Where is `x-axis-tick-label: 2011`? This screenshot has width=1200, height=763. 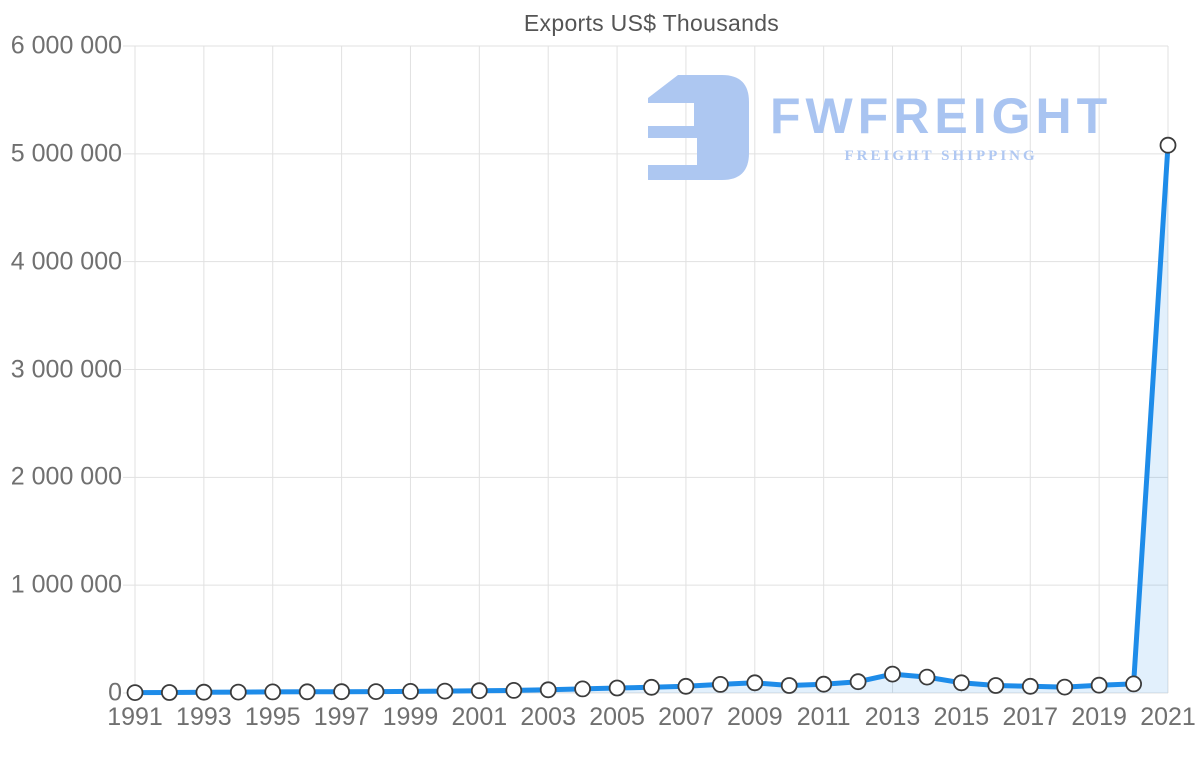 x-axis-tick-label: 2011 is located at coordinates (823, 717).